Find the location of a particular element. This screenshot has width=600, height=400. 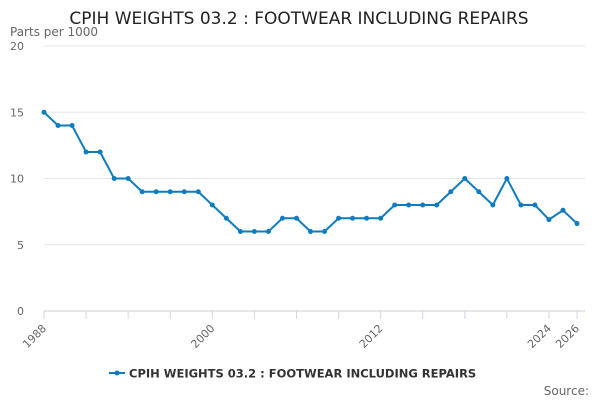

y-tick-label: 20 is located at coordinates (17, 46).